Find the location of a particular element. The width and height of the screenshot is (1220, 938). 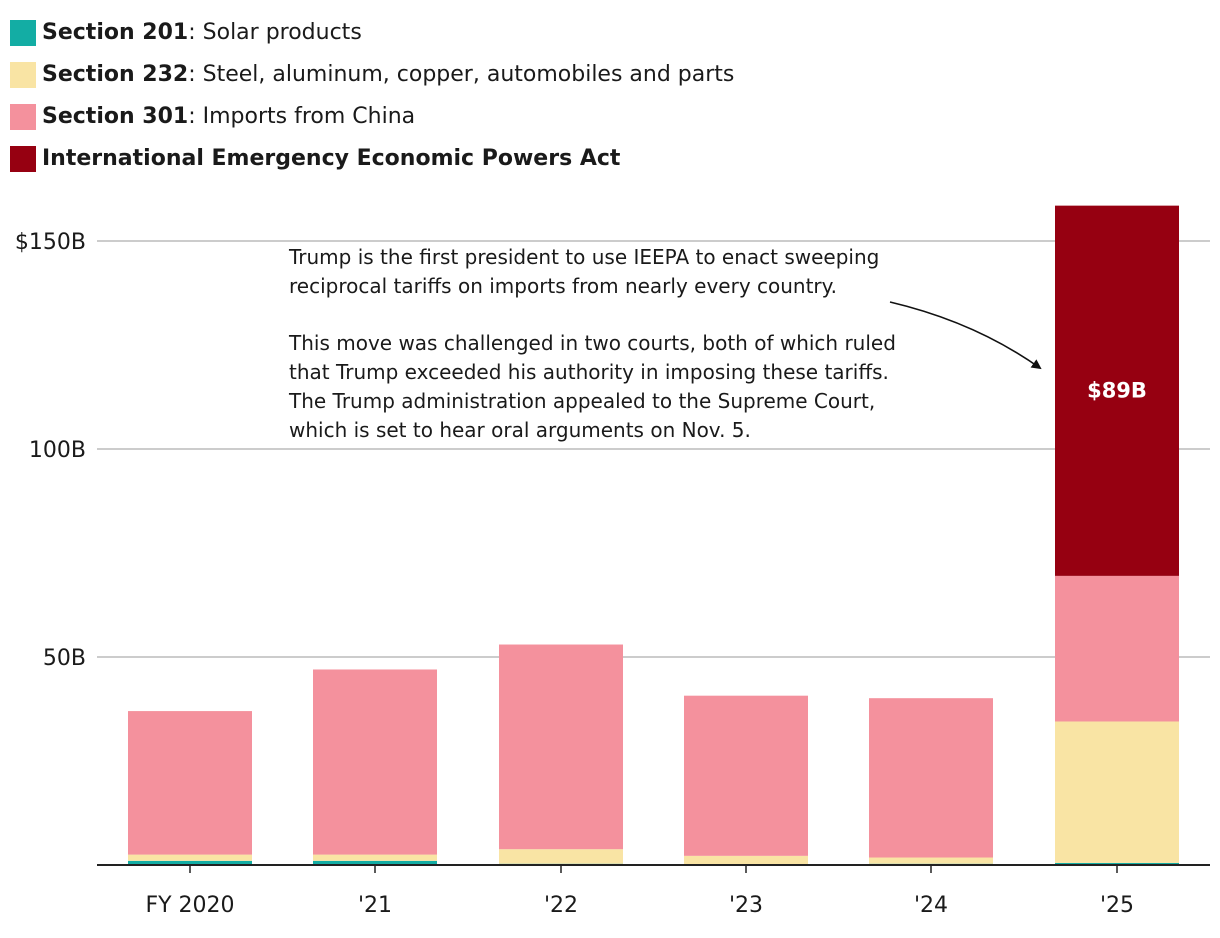

x-tick-label-fy-2020: FY 2020 is located at coordinates (189, 905).